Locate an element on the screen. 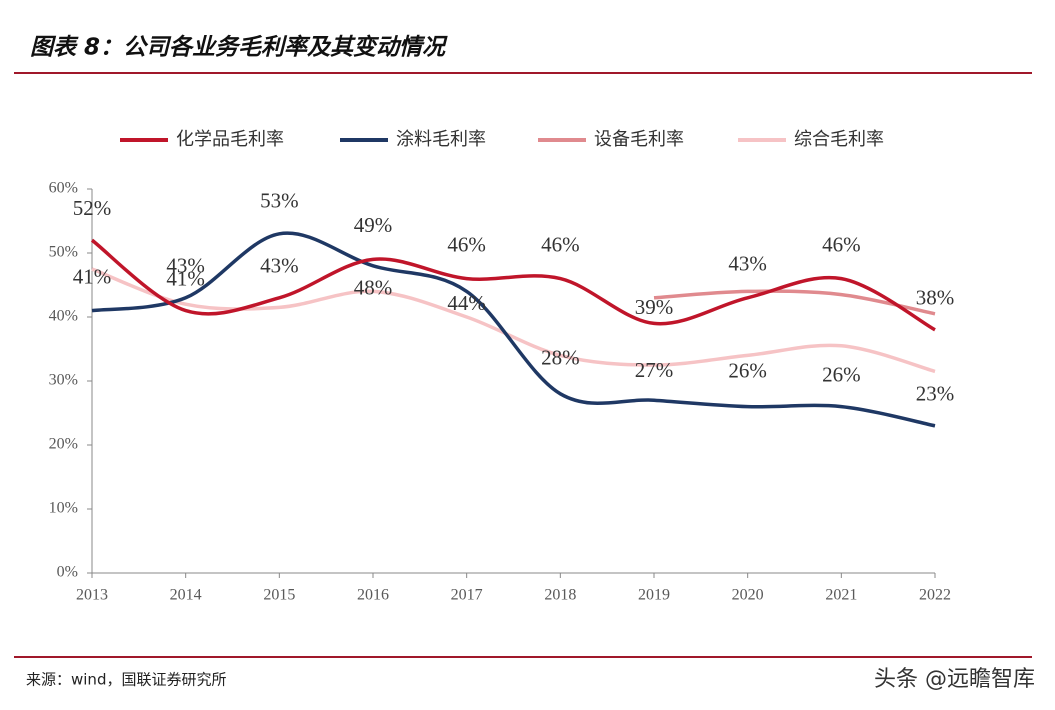 The width and height of the screenshot is (1055, 710). data-label: 48% is located at coordinates (373, 288).